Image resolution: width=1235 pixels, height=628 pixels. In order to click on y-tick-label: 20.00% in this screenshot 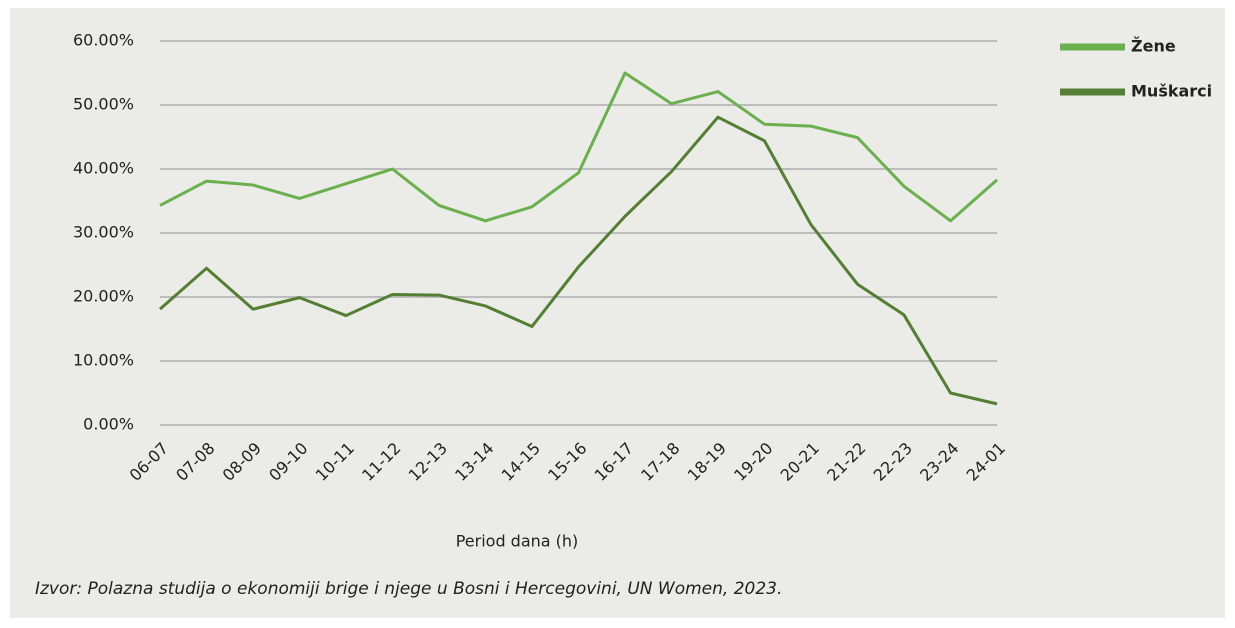, I will do `click(103, 296)`.